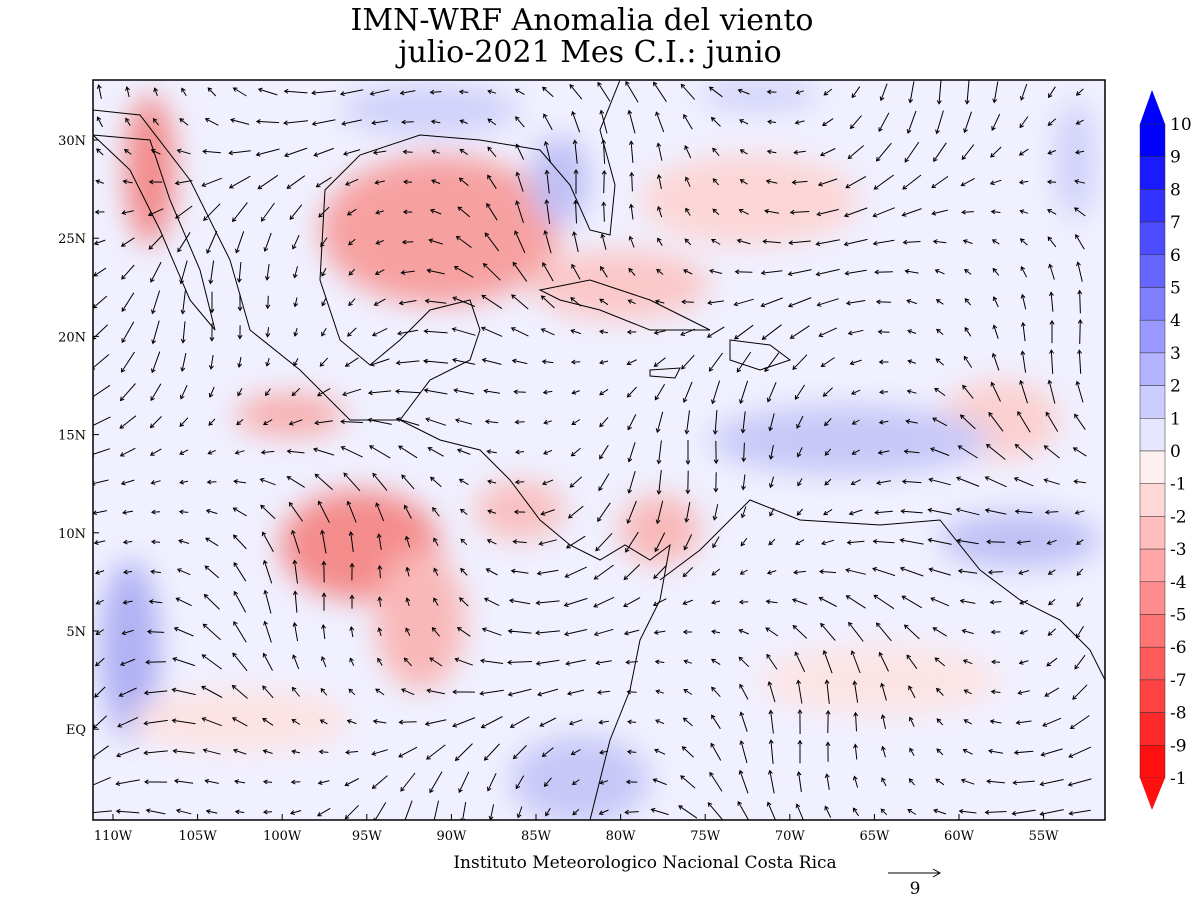 Image resolution: width=1200 pixels, height=904 pixels. Describe the element at coordinates (959, 836) in the screenshot. I see `lon-label: 60W` at that location.